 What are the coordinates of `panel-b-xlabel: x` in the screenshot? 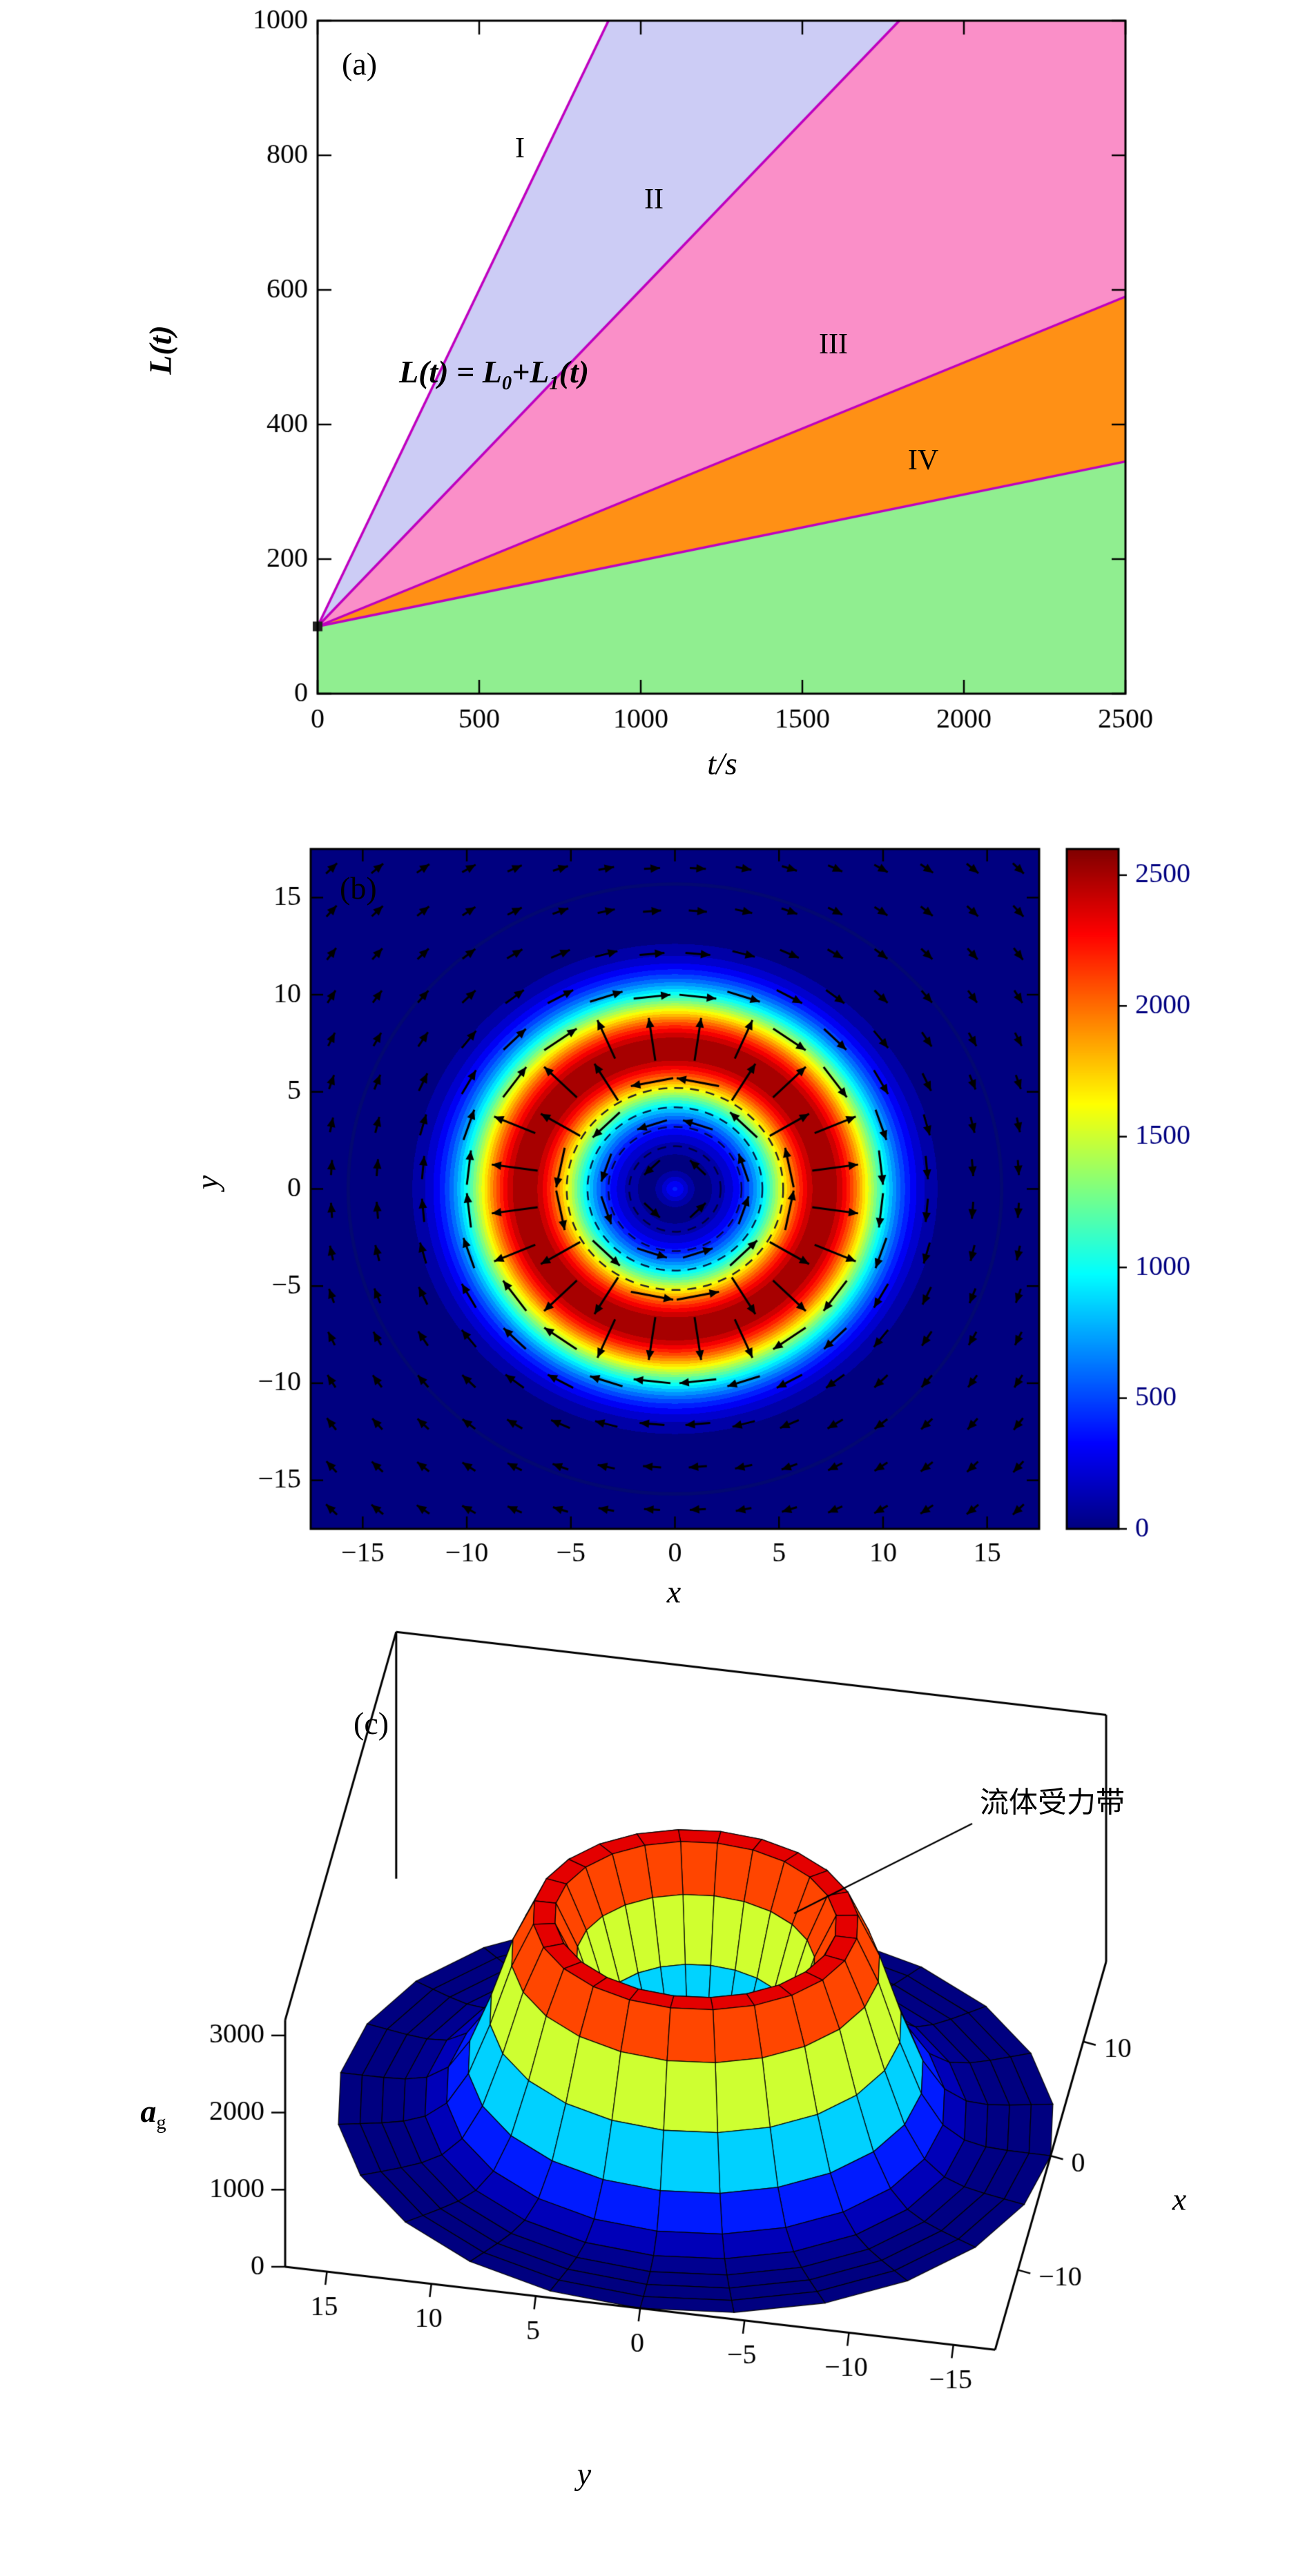 It's located at (674, 1592).